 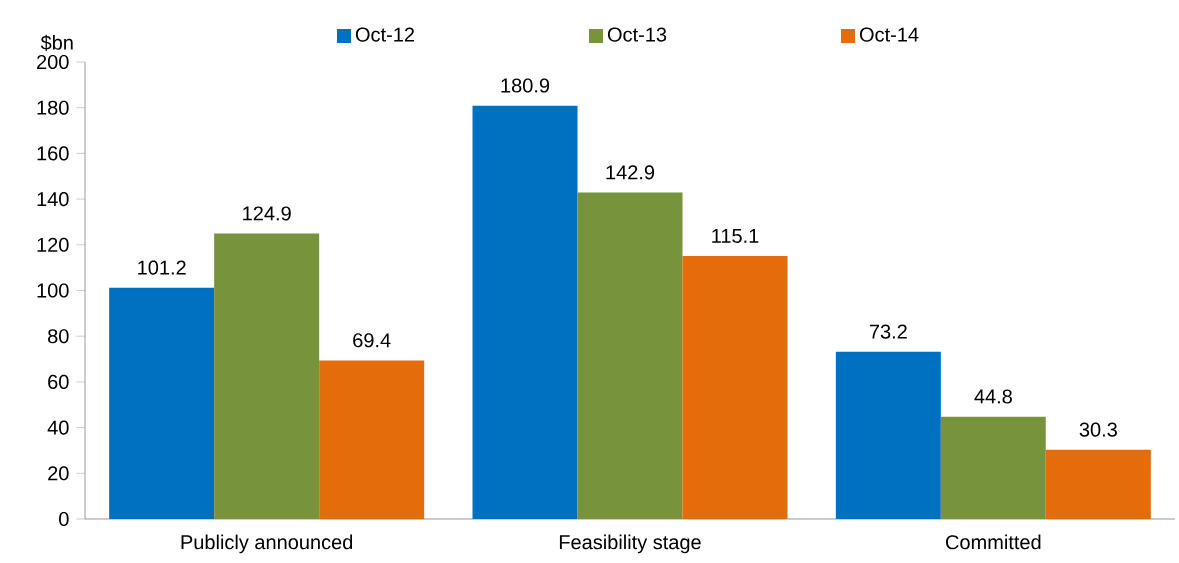 What do you see at coordinates (630, 544) in the screenshot?
I see `x-tick-label: Feasibility stage` at bounding box center [630, 544].